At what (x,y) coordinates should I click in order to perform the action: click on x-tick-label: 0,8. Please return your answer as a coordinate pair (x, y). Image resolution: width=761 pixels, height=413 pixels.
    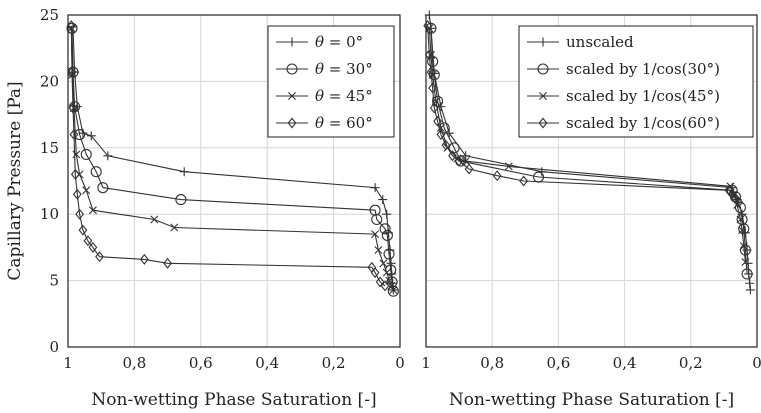
    Looking at the image, I should click on (492, 363).